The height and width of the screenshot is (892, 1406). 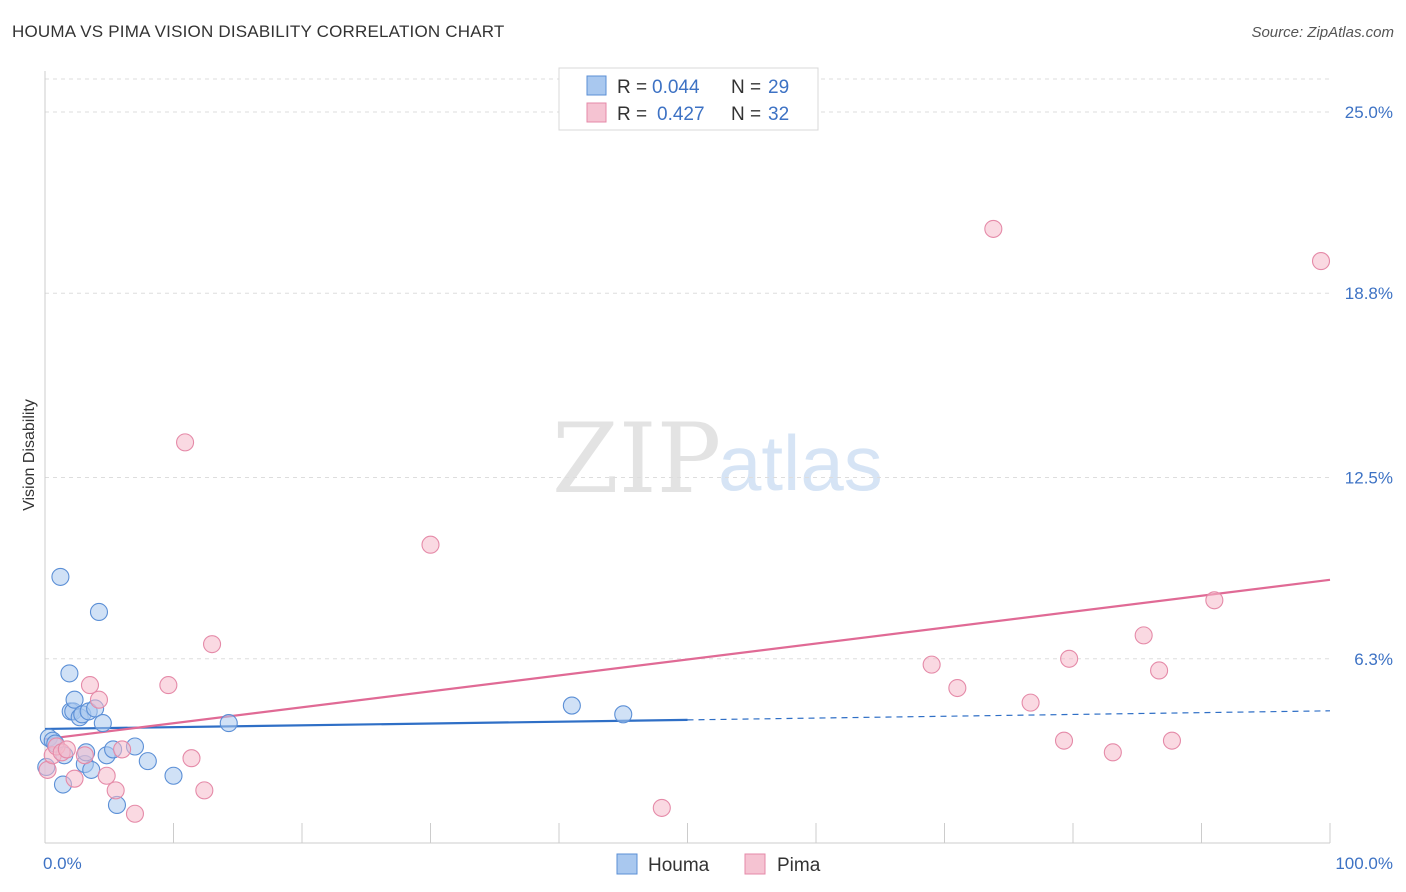 What do you see at coordinates (596, 85) in the screenshot?
I see `legend-swatch-houma` at bounding box center [596, 85].